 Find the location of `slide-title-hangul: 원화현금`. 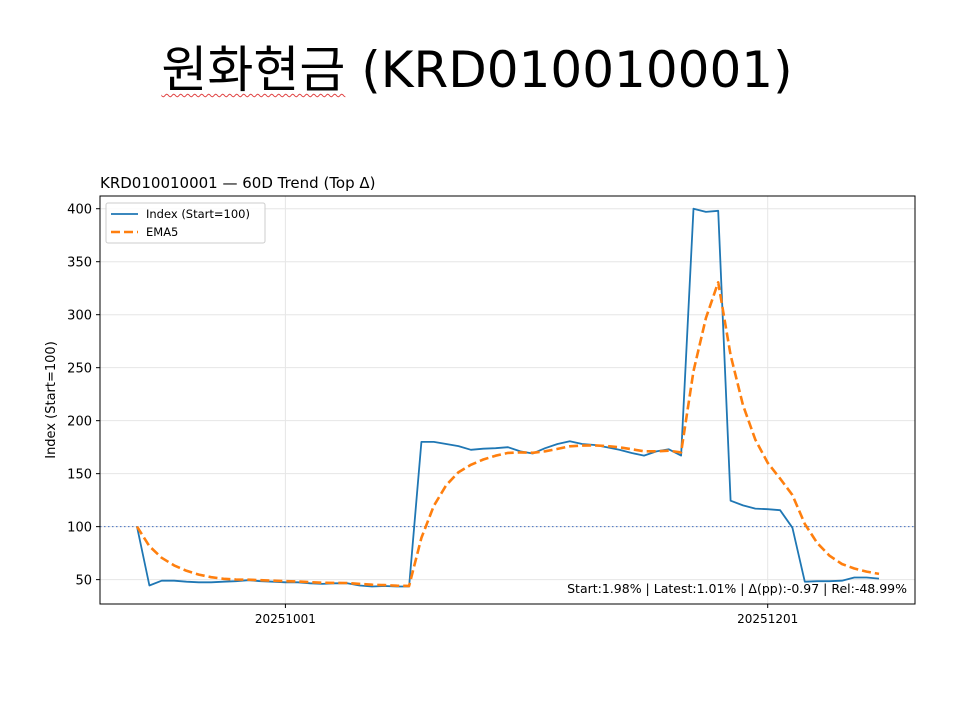

slide-title-hangul: 원화현금 is located at coordinates (253, 70).